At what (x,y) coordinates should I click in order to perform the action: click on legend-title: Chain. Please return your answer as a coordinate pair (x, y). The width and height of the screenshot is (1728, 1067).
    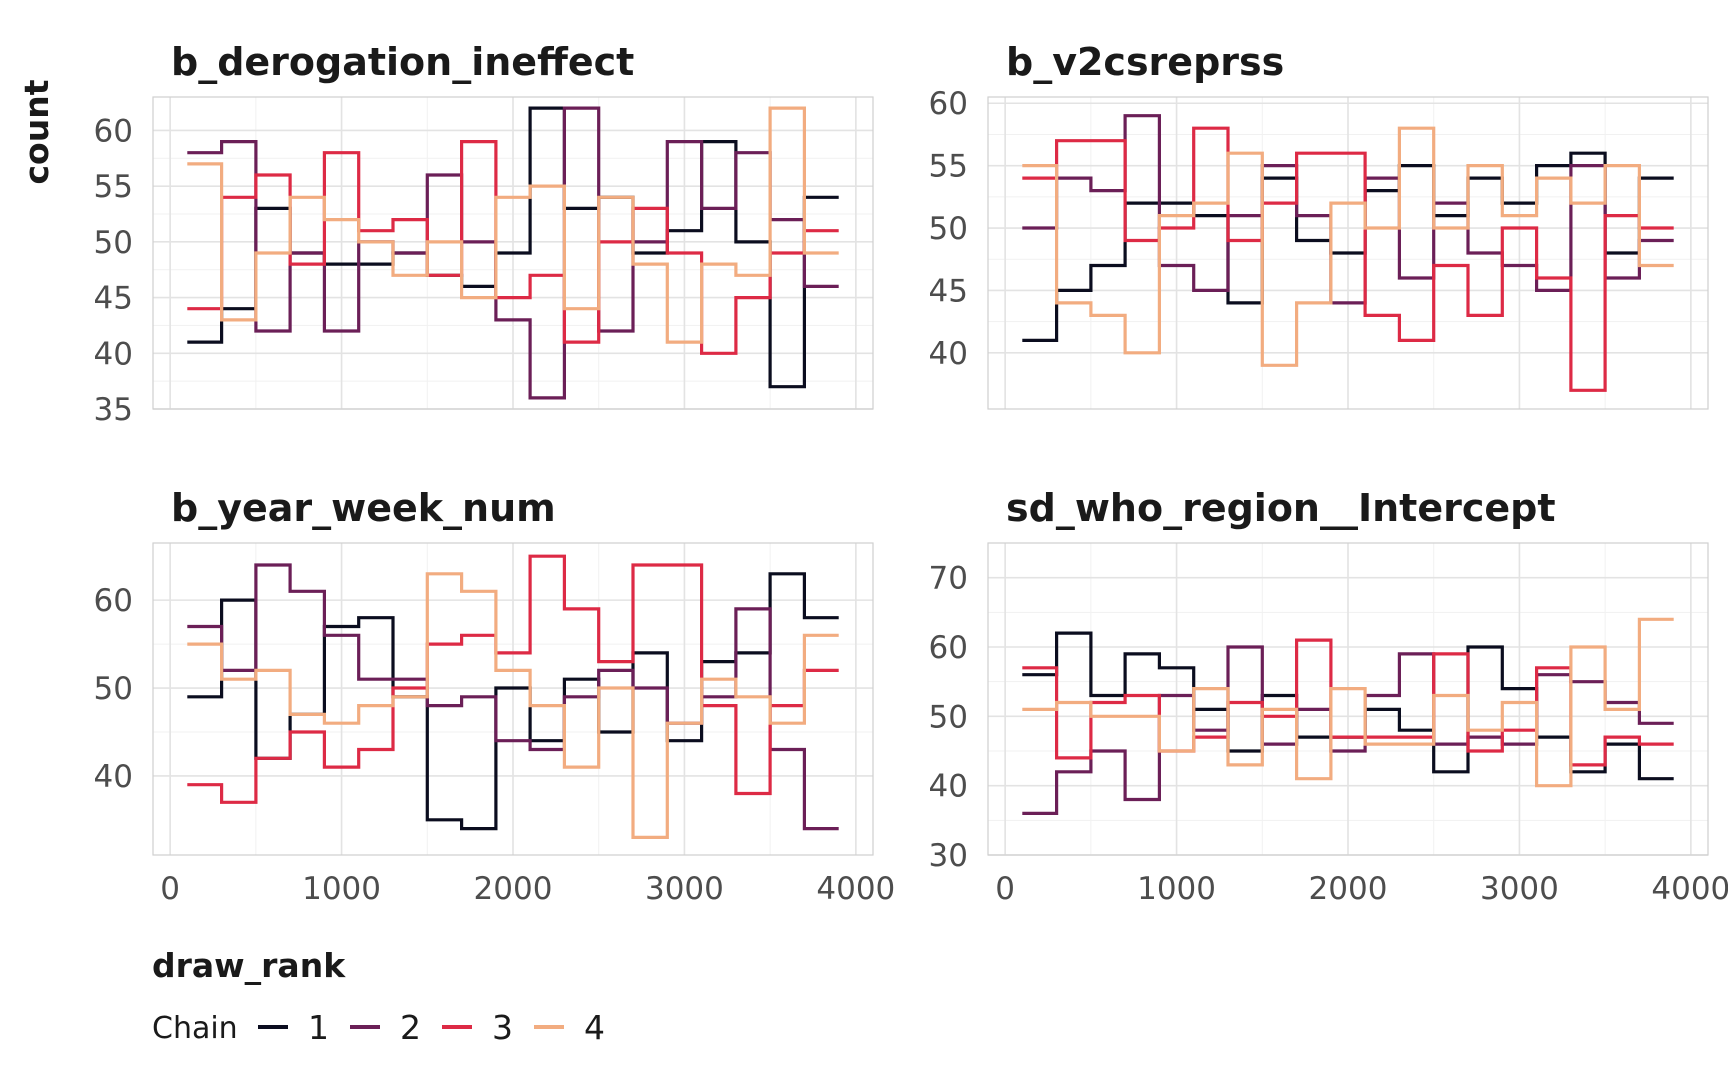
    Looking at the image, I should click on (195, 1028).